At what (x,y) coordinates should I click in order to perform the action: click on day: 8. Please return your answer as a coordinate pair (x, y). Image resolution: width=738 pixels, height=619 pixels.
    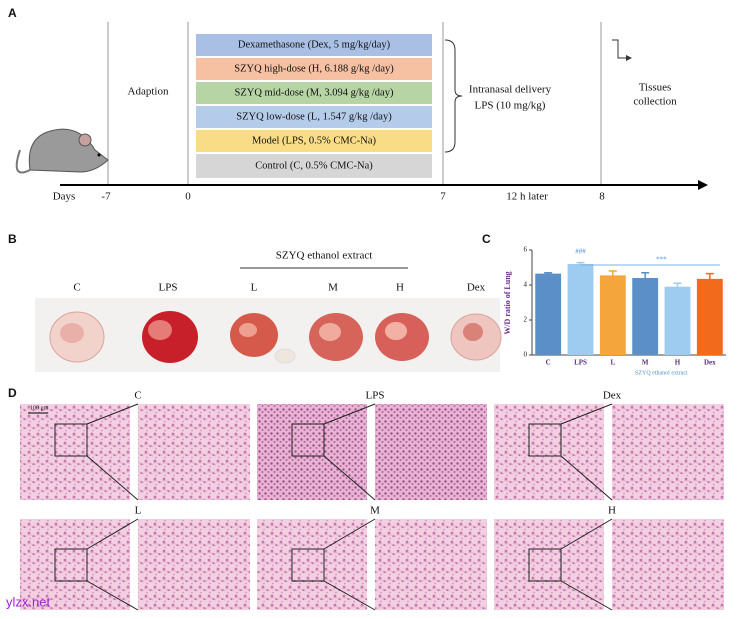
    Looking at the image, I should click on (602, 197).